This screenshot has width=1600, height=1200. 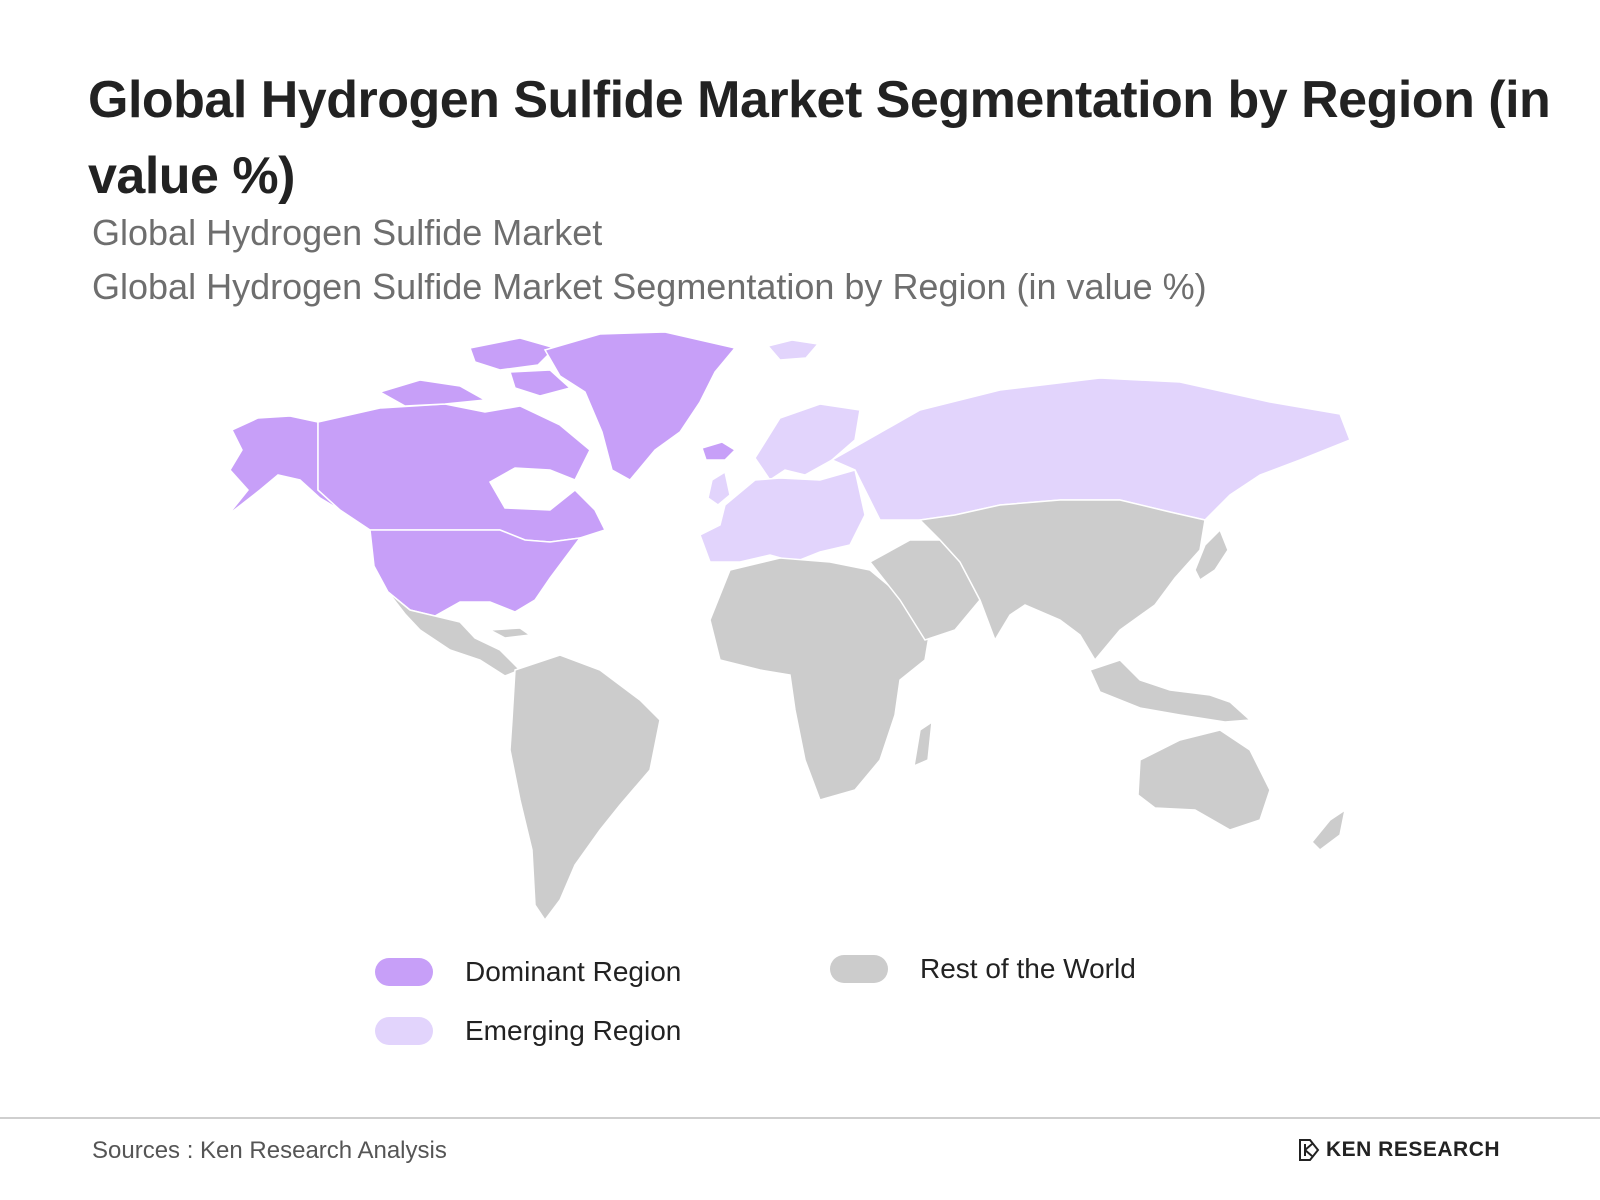 What do you see at coordinates (719, 451) in the screenshot?
I see `iceland-shape` at bounding box center [719, 451].